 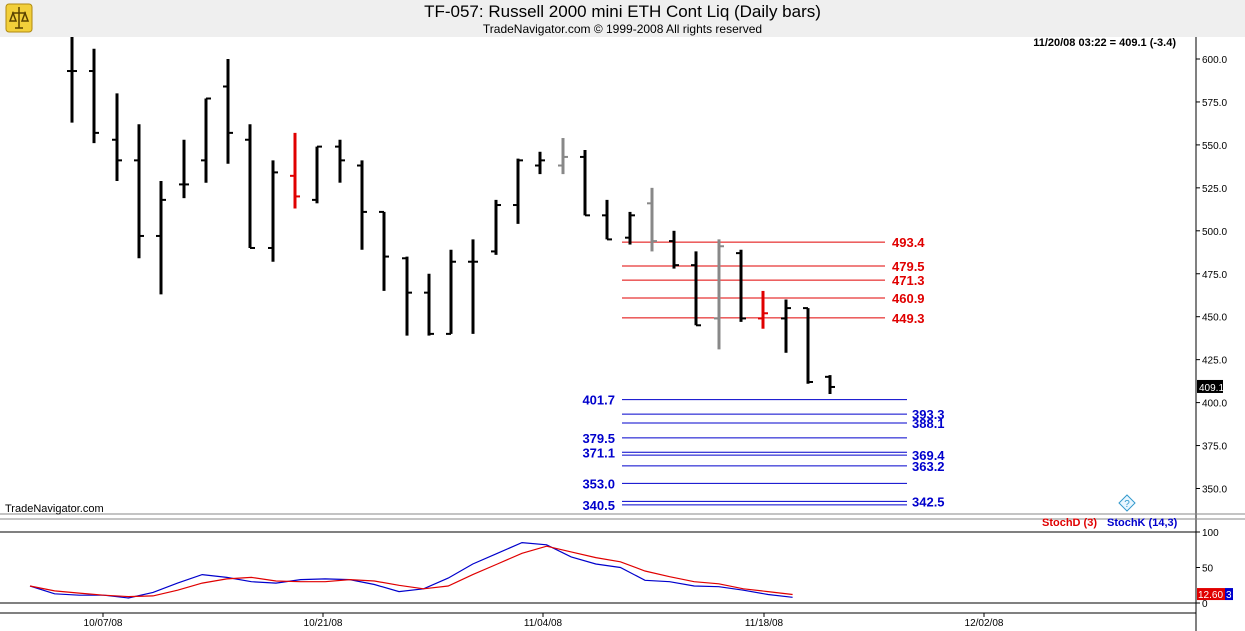 What do you see at coordinates (598, 452) in the screenshot?
I see `support-label: 371.1` at bounding box center [598, 452].